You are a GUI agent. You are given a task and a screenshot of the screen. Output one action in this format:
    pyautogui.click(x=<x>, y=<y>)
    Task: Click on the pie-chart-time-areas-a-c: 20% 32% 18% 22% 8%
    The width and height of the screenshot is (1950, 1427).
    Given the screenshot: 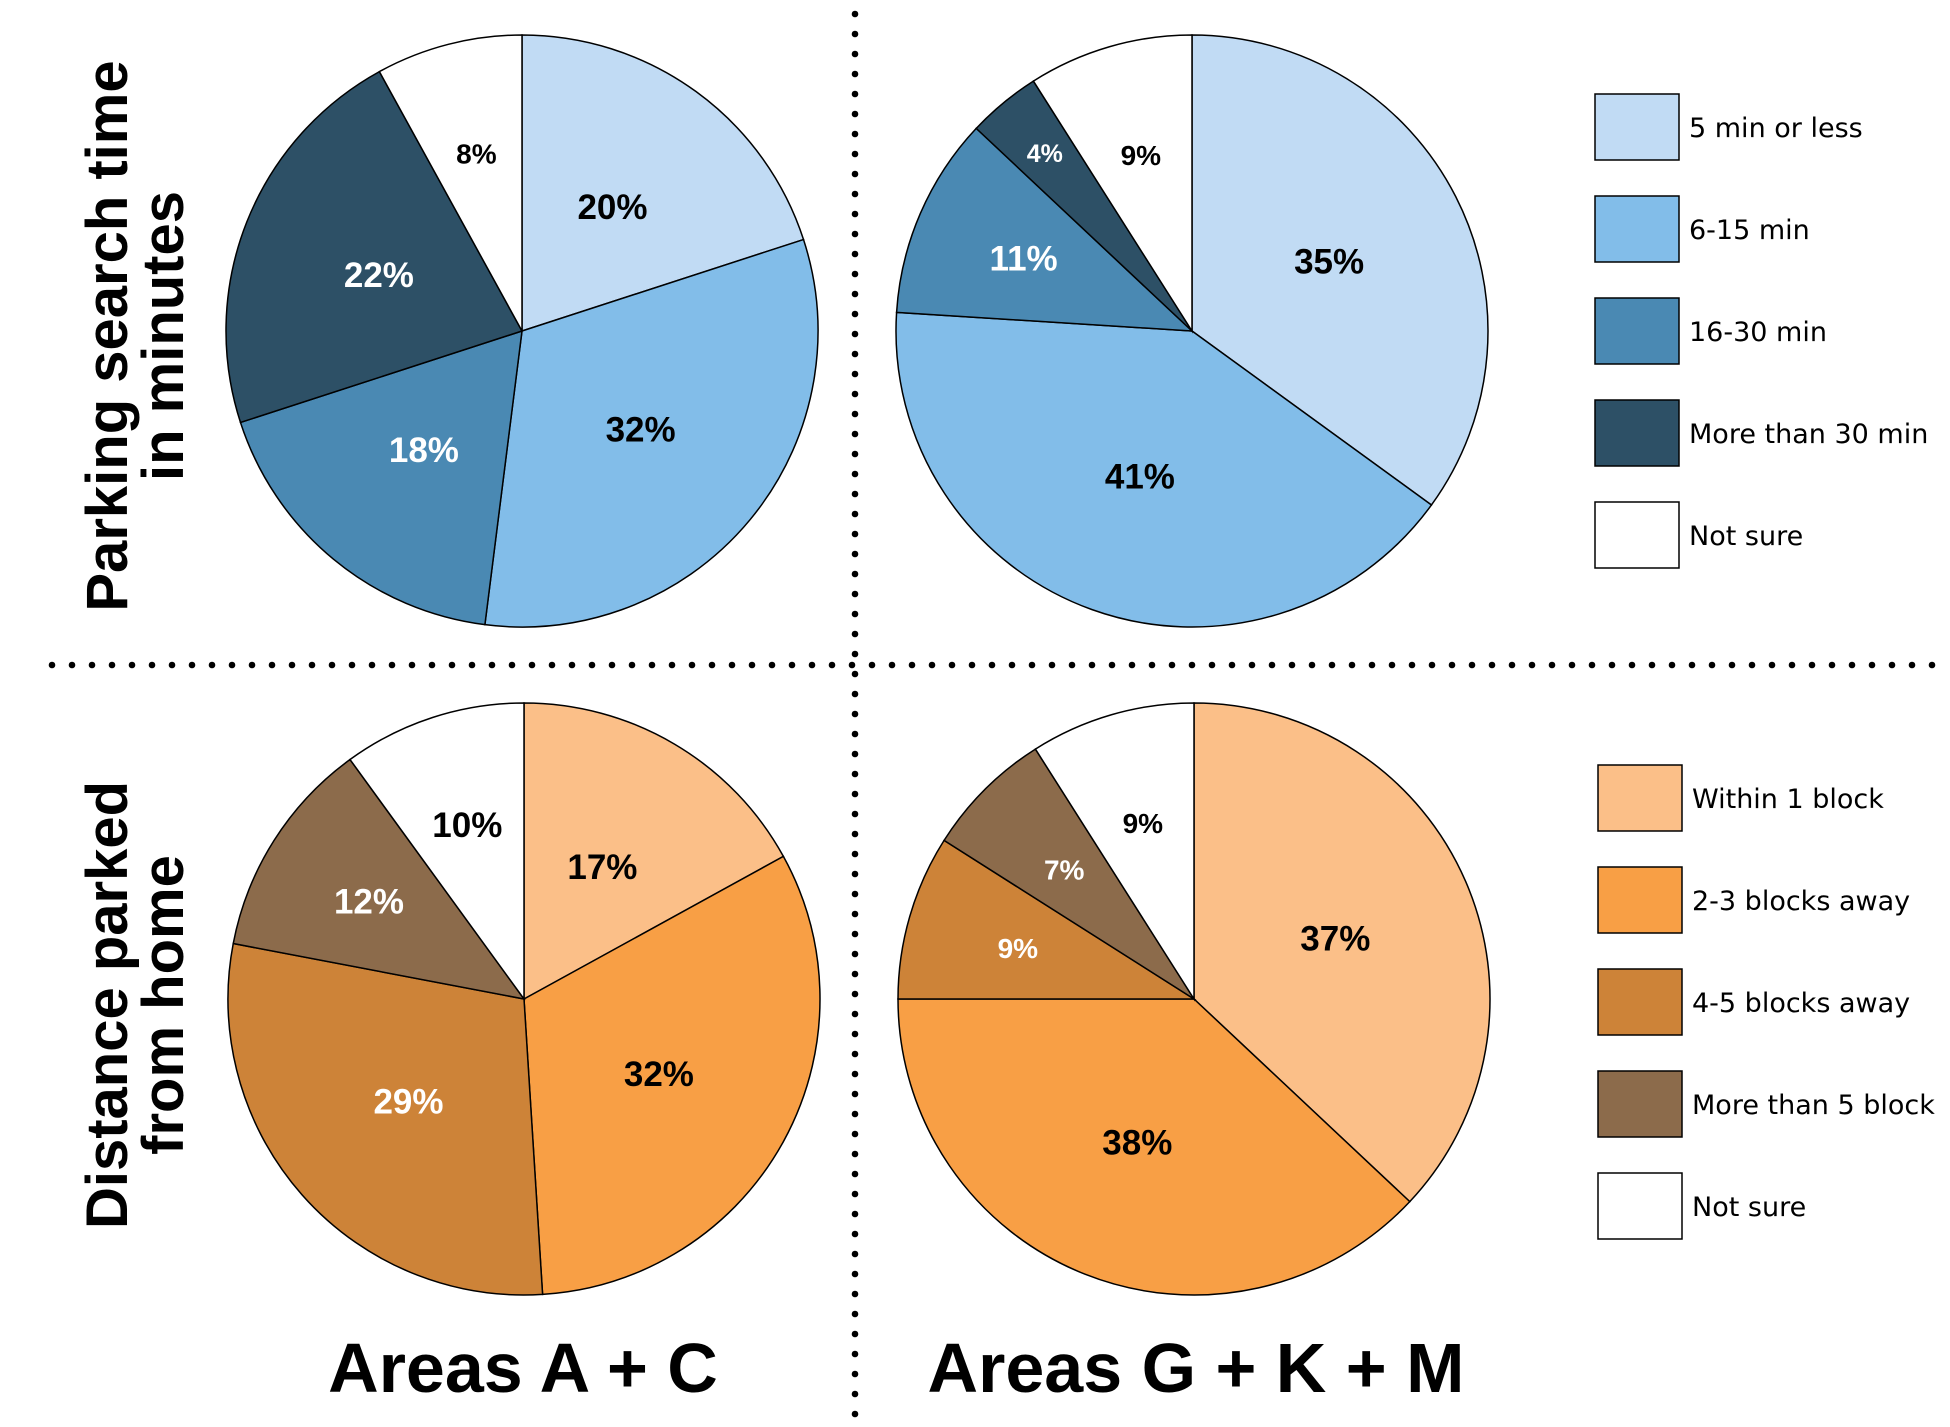 What is the action you would take?
    pyautogui.click(x=522, y=331)
    